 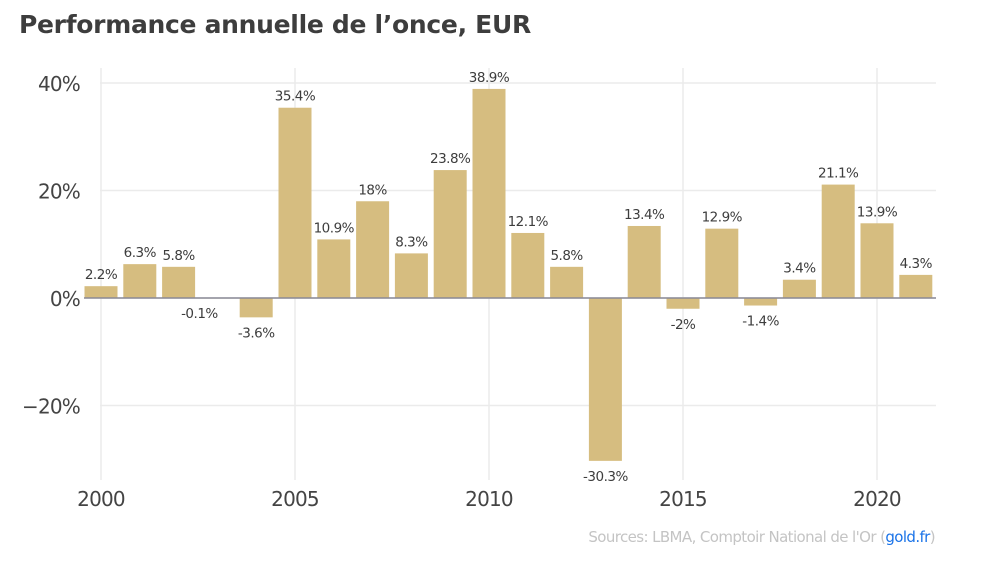 I want to click on source-link: gold.fr, so click(x=907, y=537).